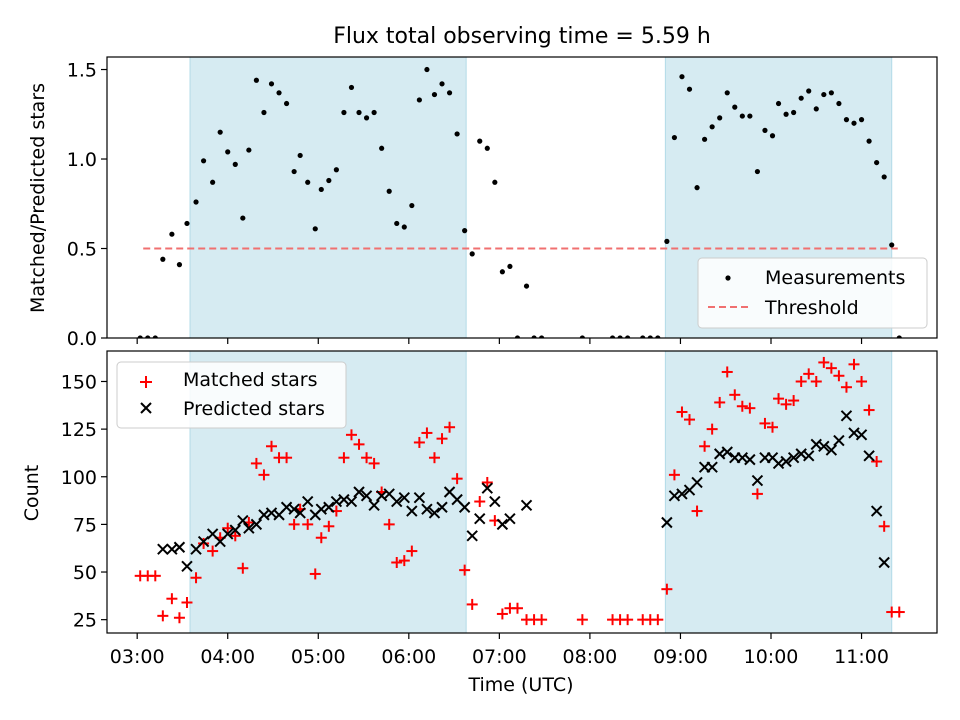  What do you see at coordinates (590, 657) in the screenshot?
I see `x-tick-label: 08:00` at bounding box center [590, 657].